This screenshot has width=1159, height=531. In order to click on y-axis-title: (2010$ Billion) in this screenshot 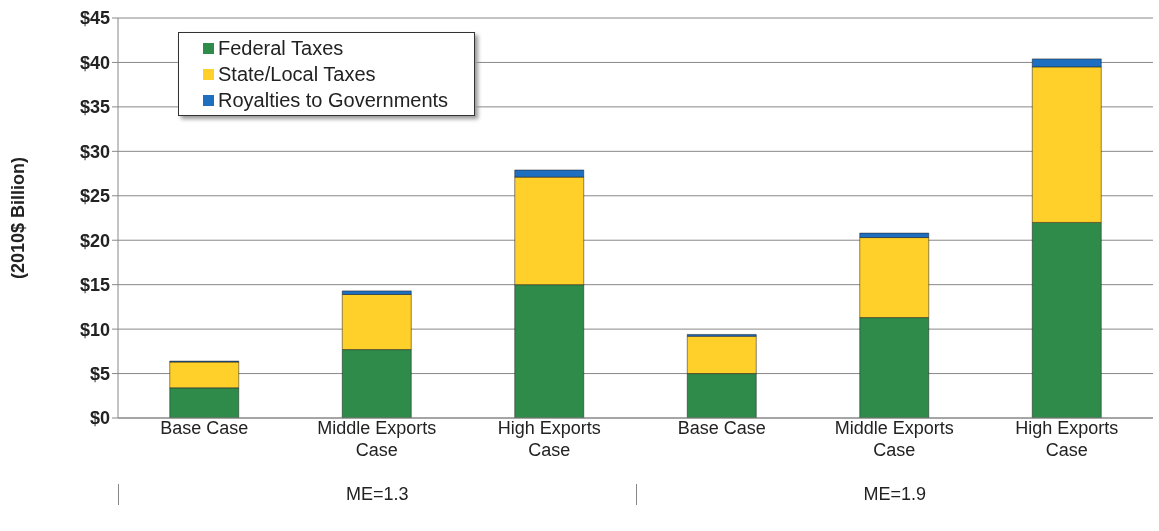, I will do `click(18, 218)`.